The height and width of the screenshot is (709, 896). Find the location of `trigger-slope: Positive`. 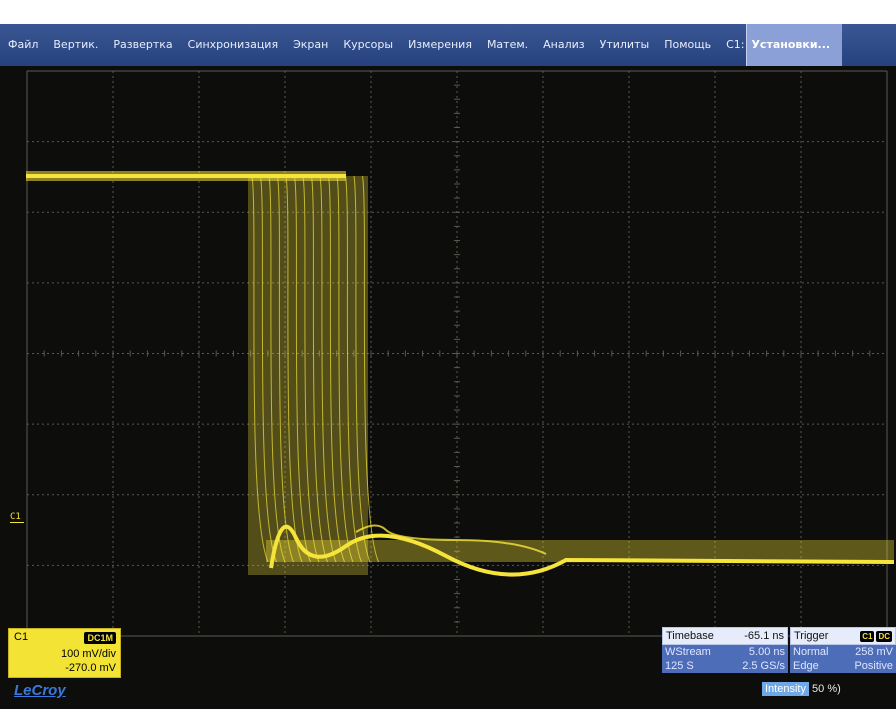

trigger-slope: Positive is located at coordinates (873, 666).